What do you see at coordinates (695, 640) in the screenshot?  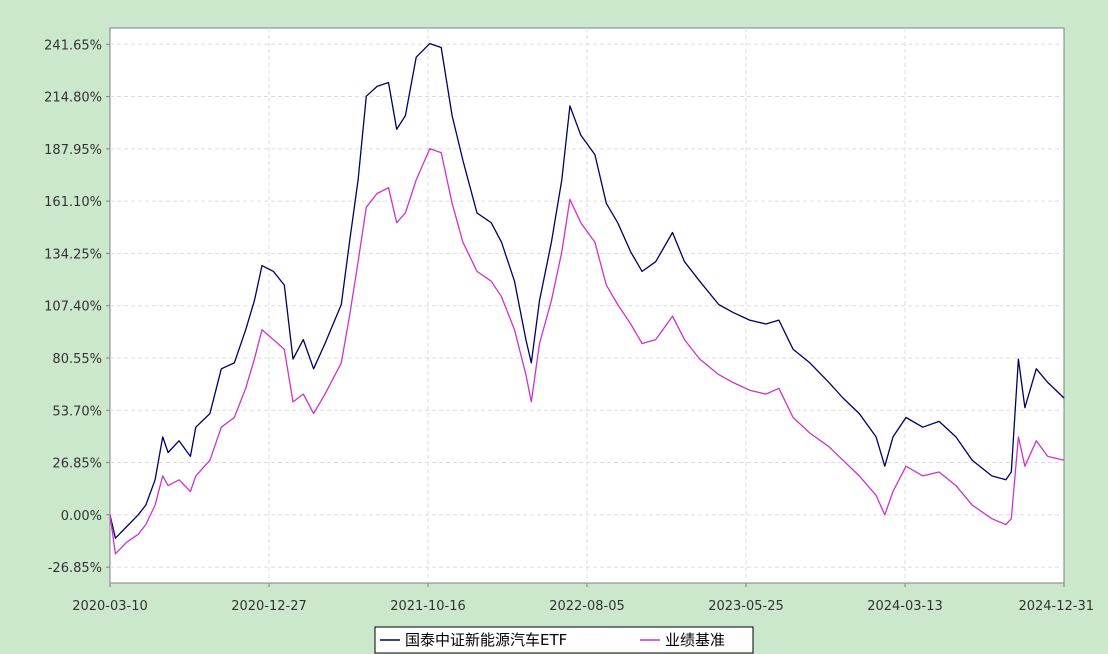 I see `legend-label-series-2: 业绩基准` at bounding box center [695, 640].